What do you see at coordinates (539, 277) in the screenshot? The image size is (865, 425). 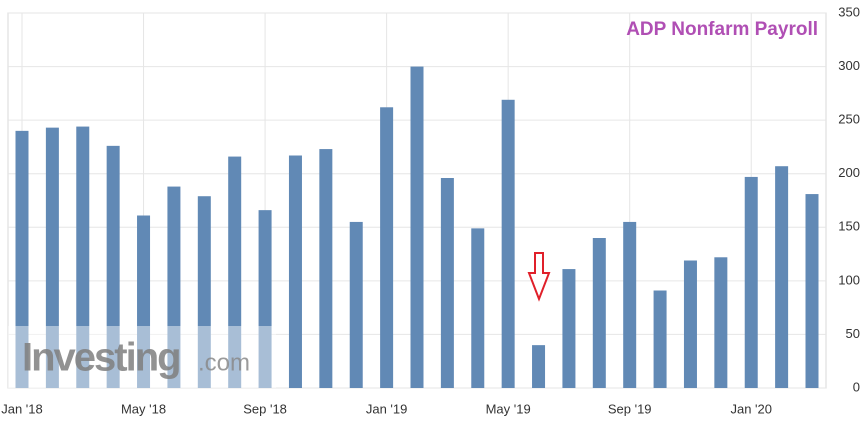 I see `arrow-annotation` at bounding box center [539, 277].